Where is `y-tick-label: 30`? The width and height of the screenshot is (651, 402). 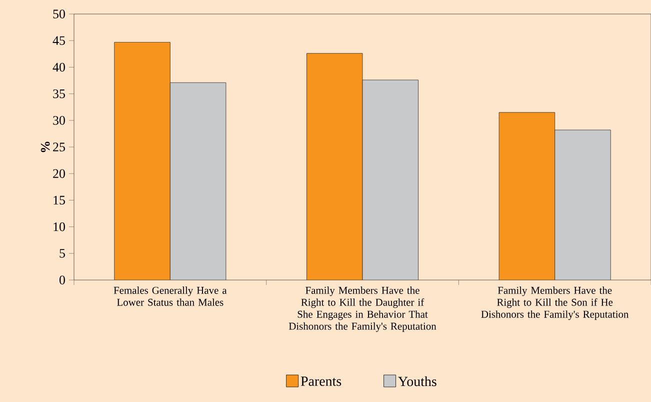 y-tick-label: 30 is located at coordinates (59, 120).